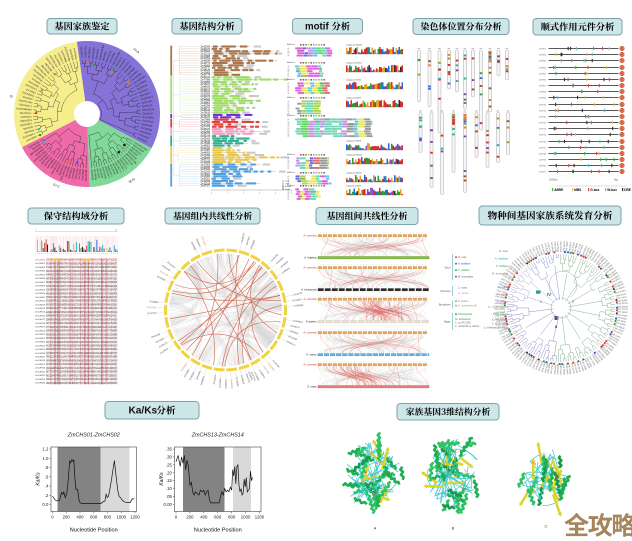  I want to click on svg-text: Zm91753, so click(206, 161).